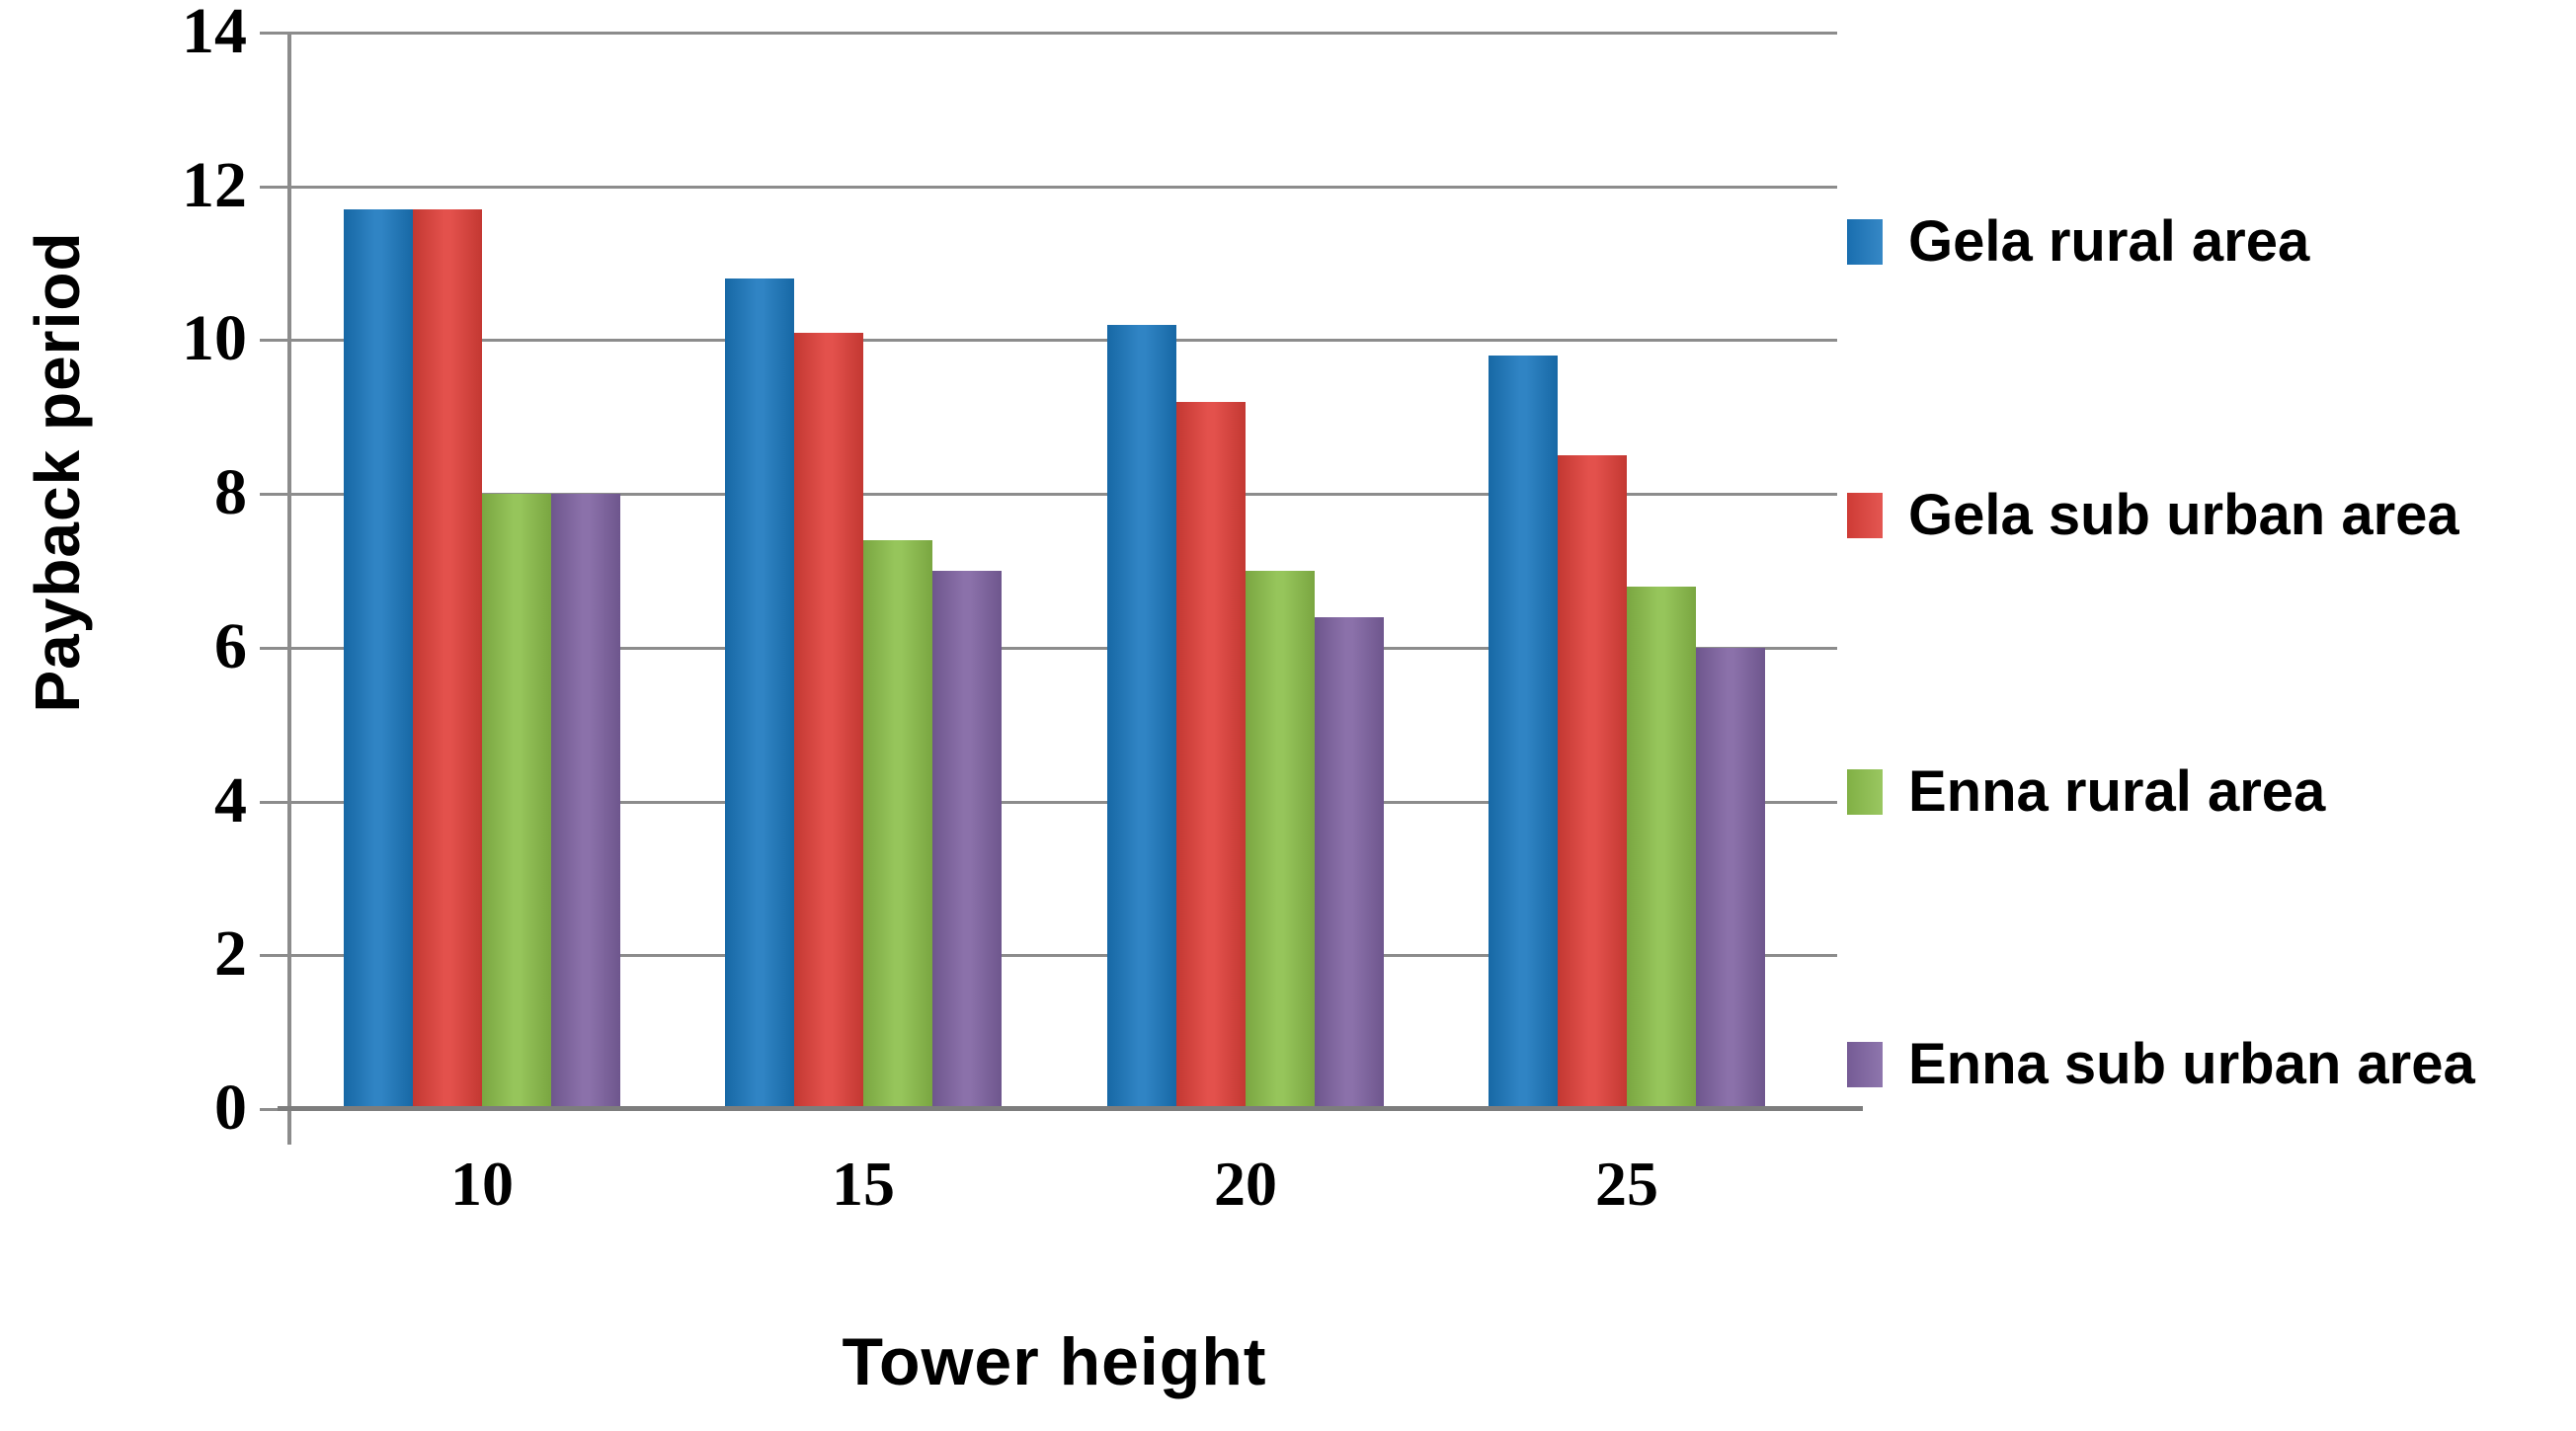  What do you see at coordinates (482, 1184) in the screenshot?
I see `x-tick-label-10: 10` at bounding box center [482, 1184].